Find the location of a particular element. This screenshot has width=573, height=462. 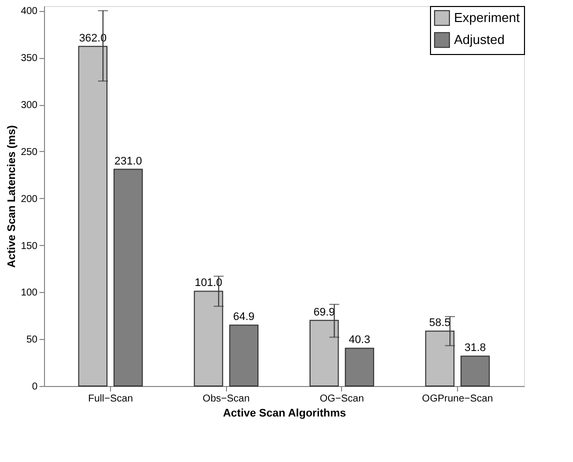

data-label: 231.0 is located at coordinates (128, 161).